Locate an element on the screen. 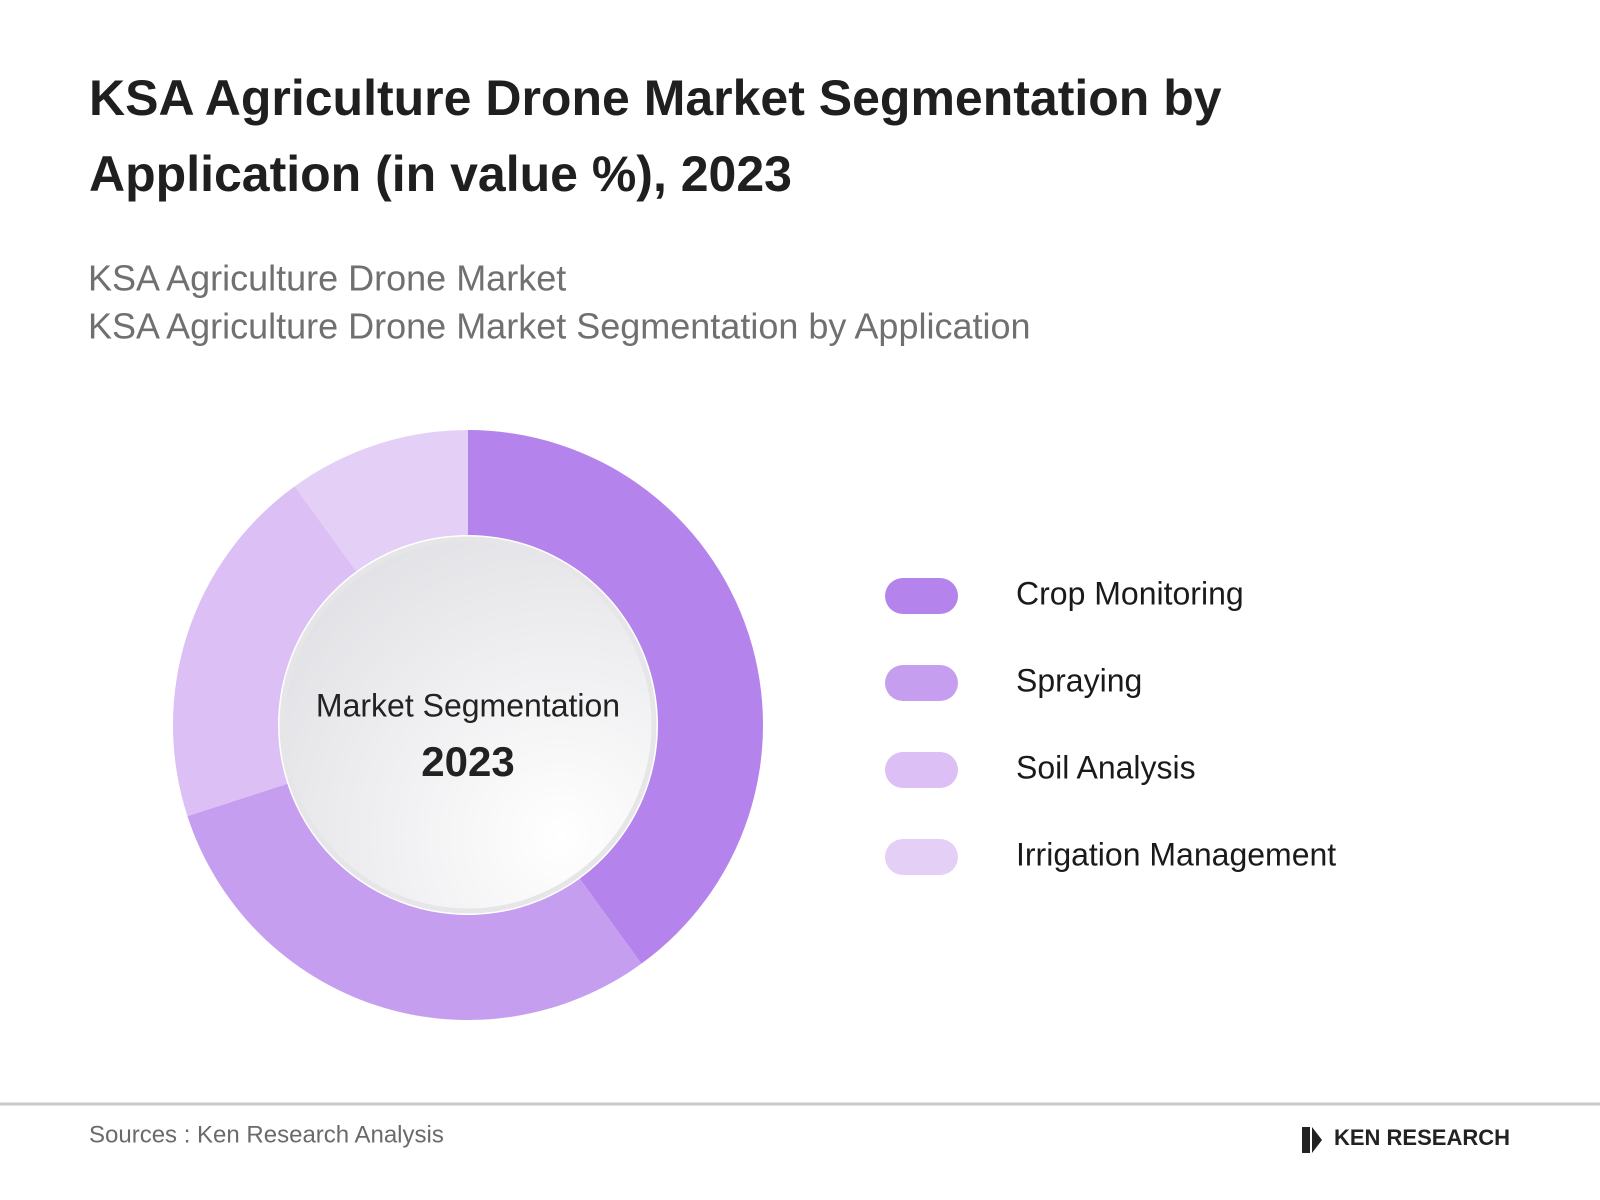 The image size is (1600, 1200). brand-logo is located at coordinates (1312, 1140).